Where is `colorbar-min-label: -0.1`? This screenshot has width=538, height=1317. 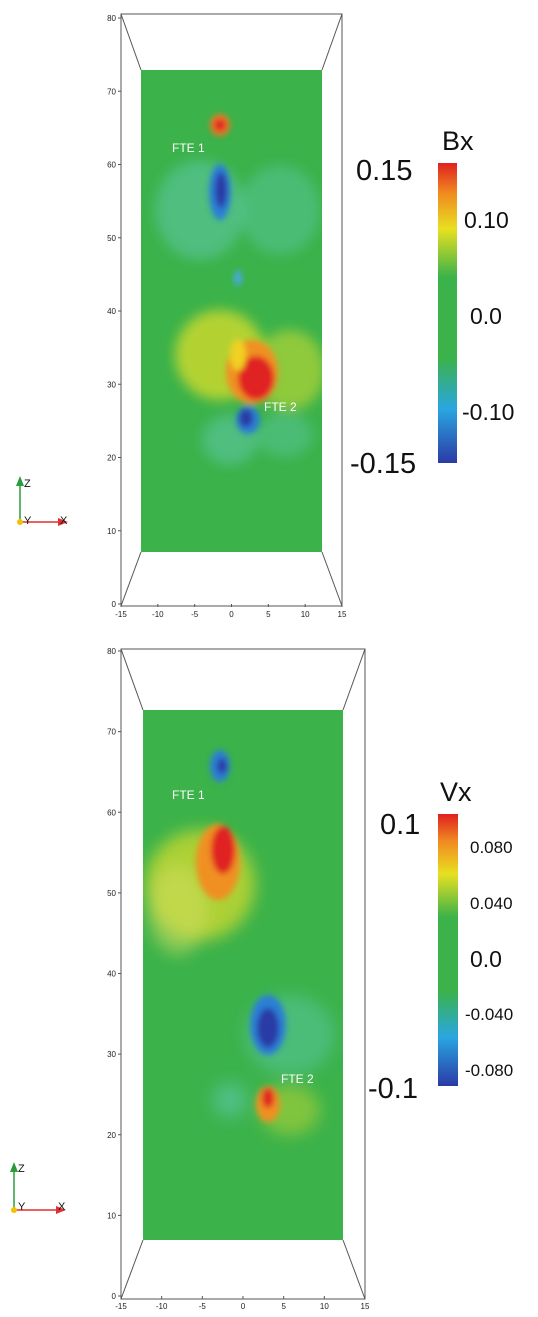
colorbar-min-label: -0.1 is located at coordinates (393, 1089).